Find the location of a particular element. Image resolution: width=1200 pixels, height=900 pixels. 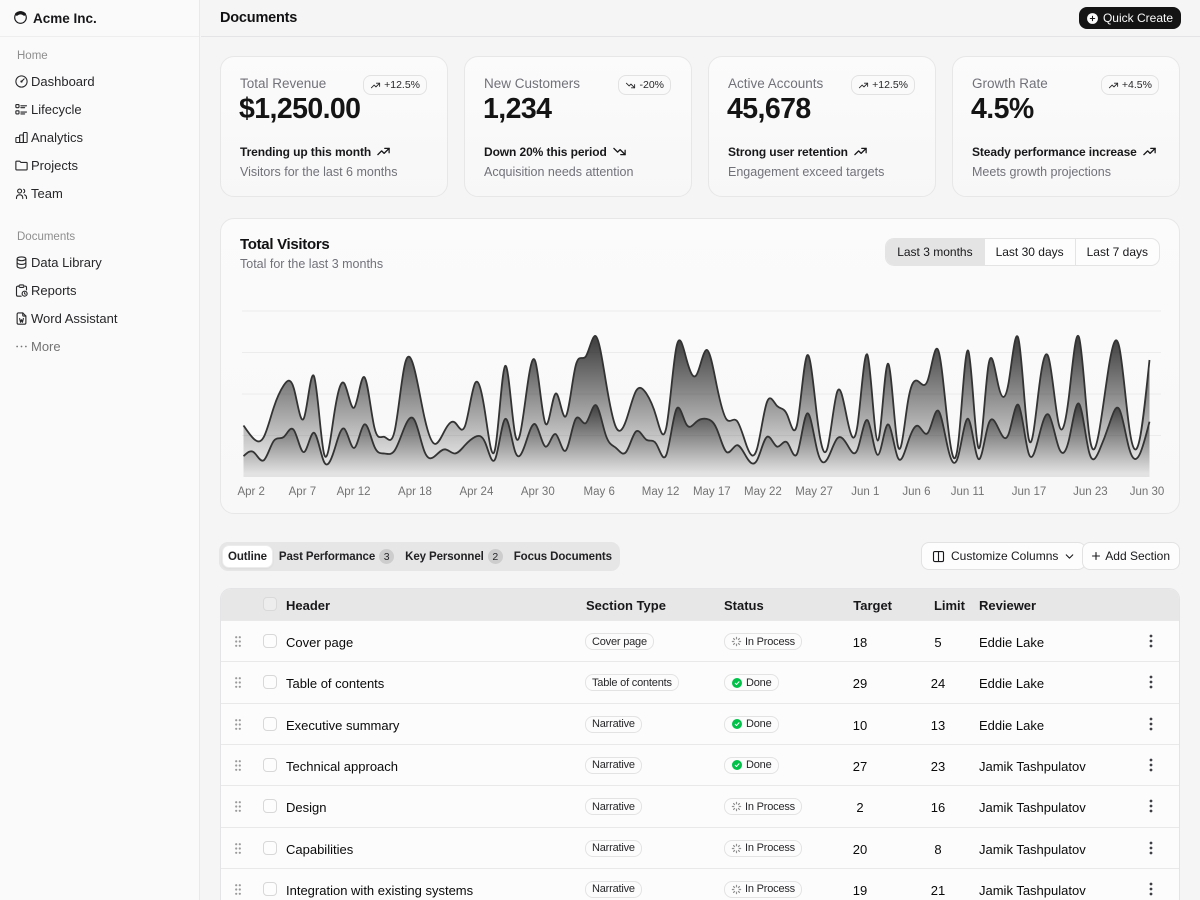

svg-text: Apr 7 is located at coordinates (303, 492).